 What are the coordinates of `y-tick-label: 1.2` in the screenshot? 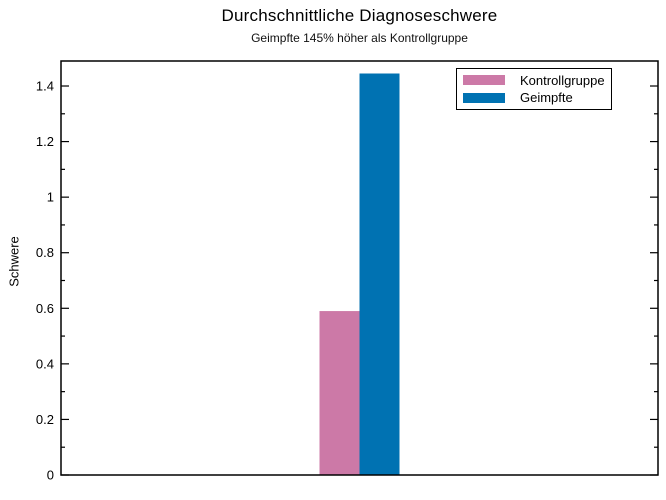 It's located at (45, 141).